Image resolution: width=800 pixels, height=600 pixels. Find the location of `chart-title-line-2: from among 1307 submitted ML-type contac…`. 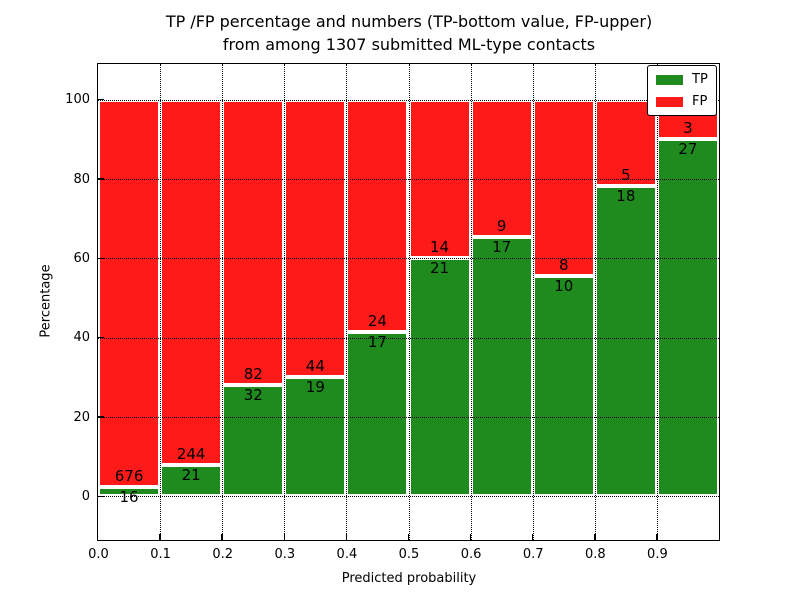

chart-title-line-2: from among 1307 submitted ML-type contac… is located at coordinates (409, 44).